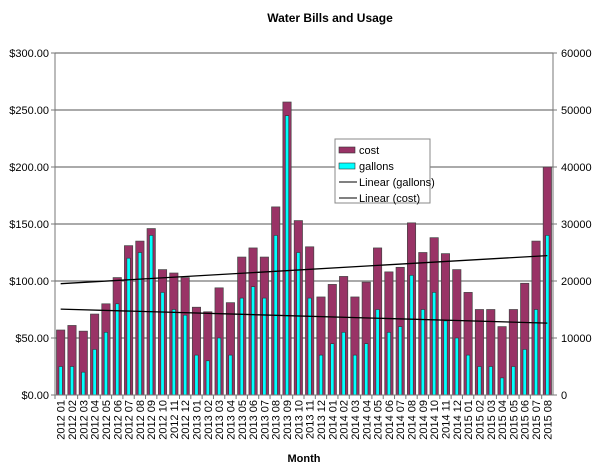 This screenshot has width=600, height=469. I want to click on x-tick-label: 2013 03, so click(220, 420).